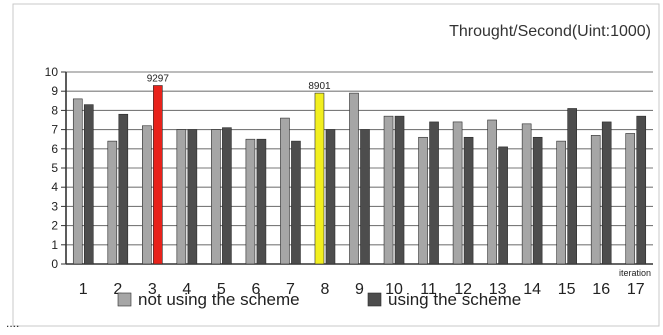 Image resolution: width=663 pixels, height=335 pixels. What do you see at coordinates (319, 86) in the screenshot?
I see `data-label: 8901` at bounding box center [319, 86].